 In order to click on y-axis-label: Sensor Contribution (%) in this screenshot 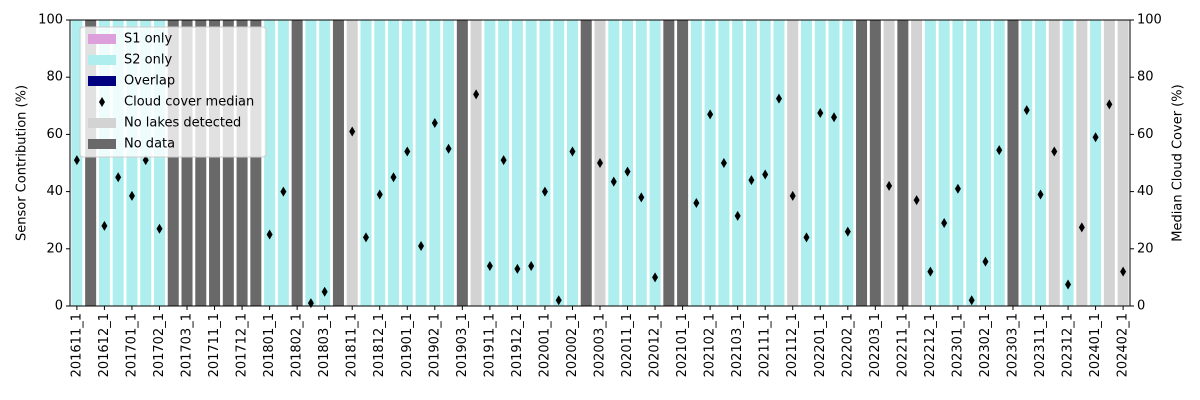, I will do `click(22, 163)`.